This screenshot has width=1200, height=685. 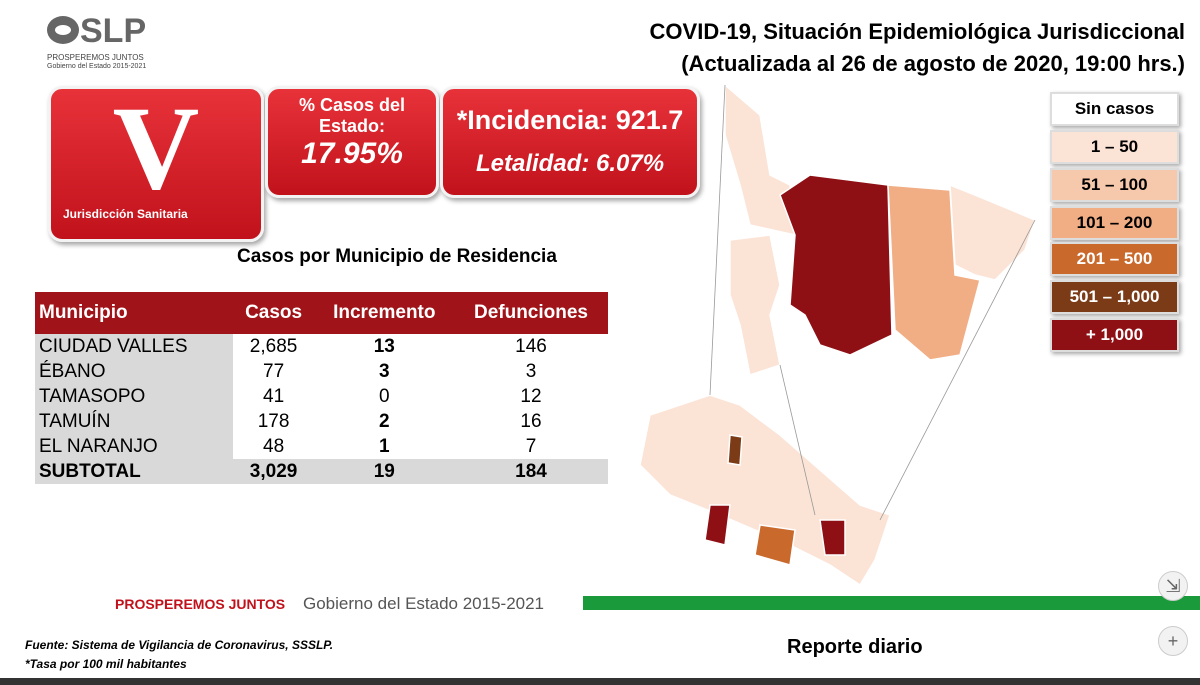 I want to click on table-cell: 2, so click(x=384, y=421).